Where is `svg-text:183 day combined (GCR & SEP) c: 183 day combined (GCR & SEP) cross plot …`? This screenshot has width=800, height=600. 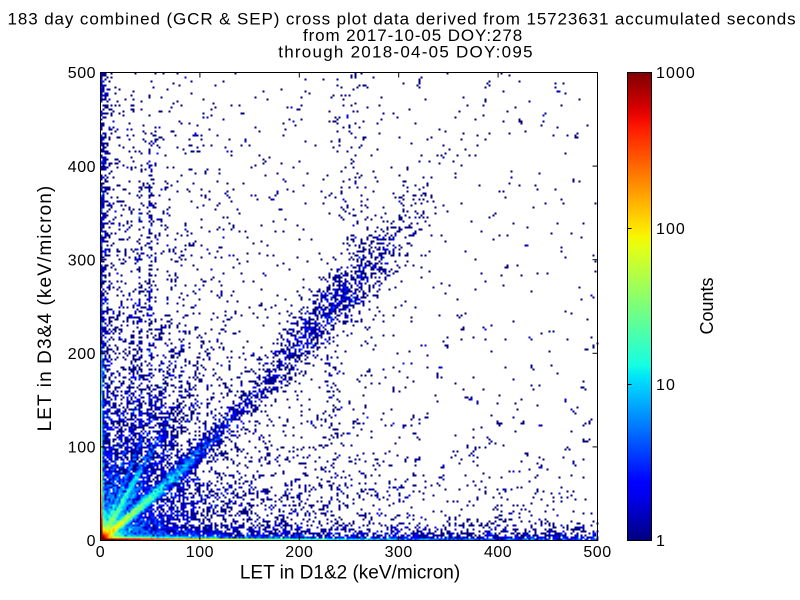 svg-text:183 day combined (GCR & SEP) c: 183 day combined (GCR & SEP) cross plot … is located at coordinates (402, 19).